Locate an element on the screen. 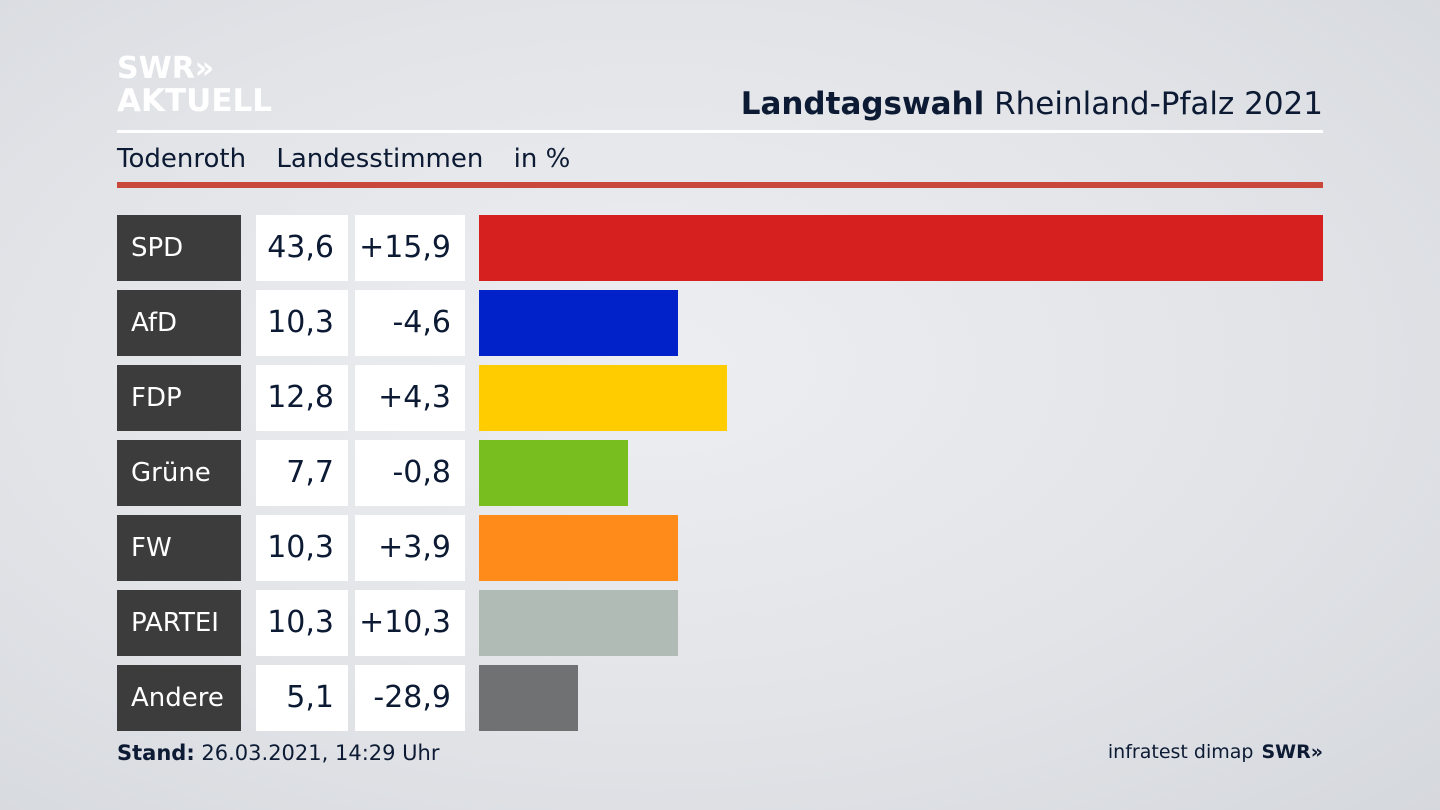  swr-brand-mark: SWR» is located at coordinates (1292, 752).